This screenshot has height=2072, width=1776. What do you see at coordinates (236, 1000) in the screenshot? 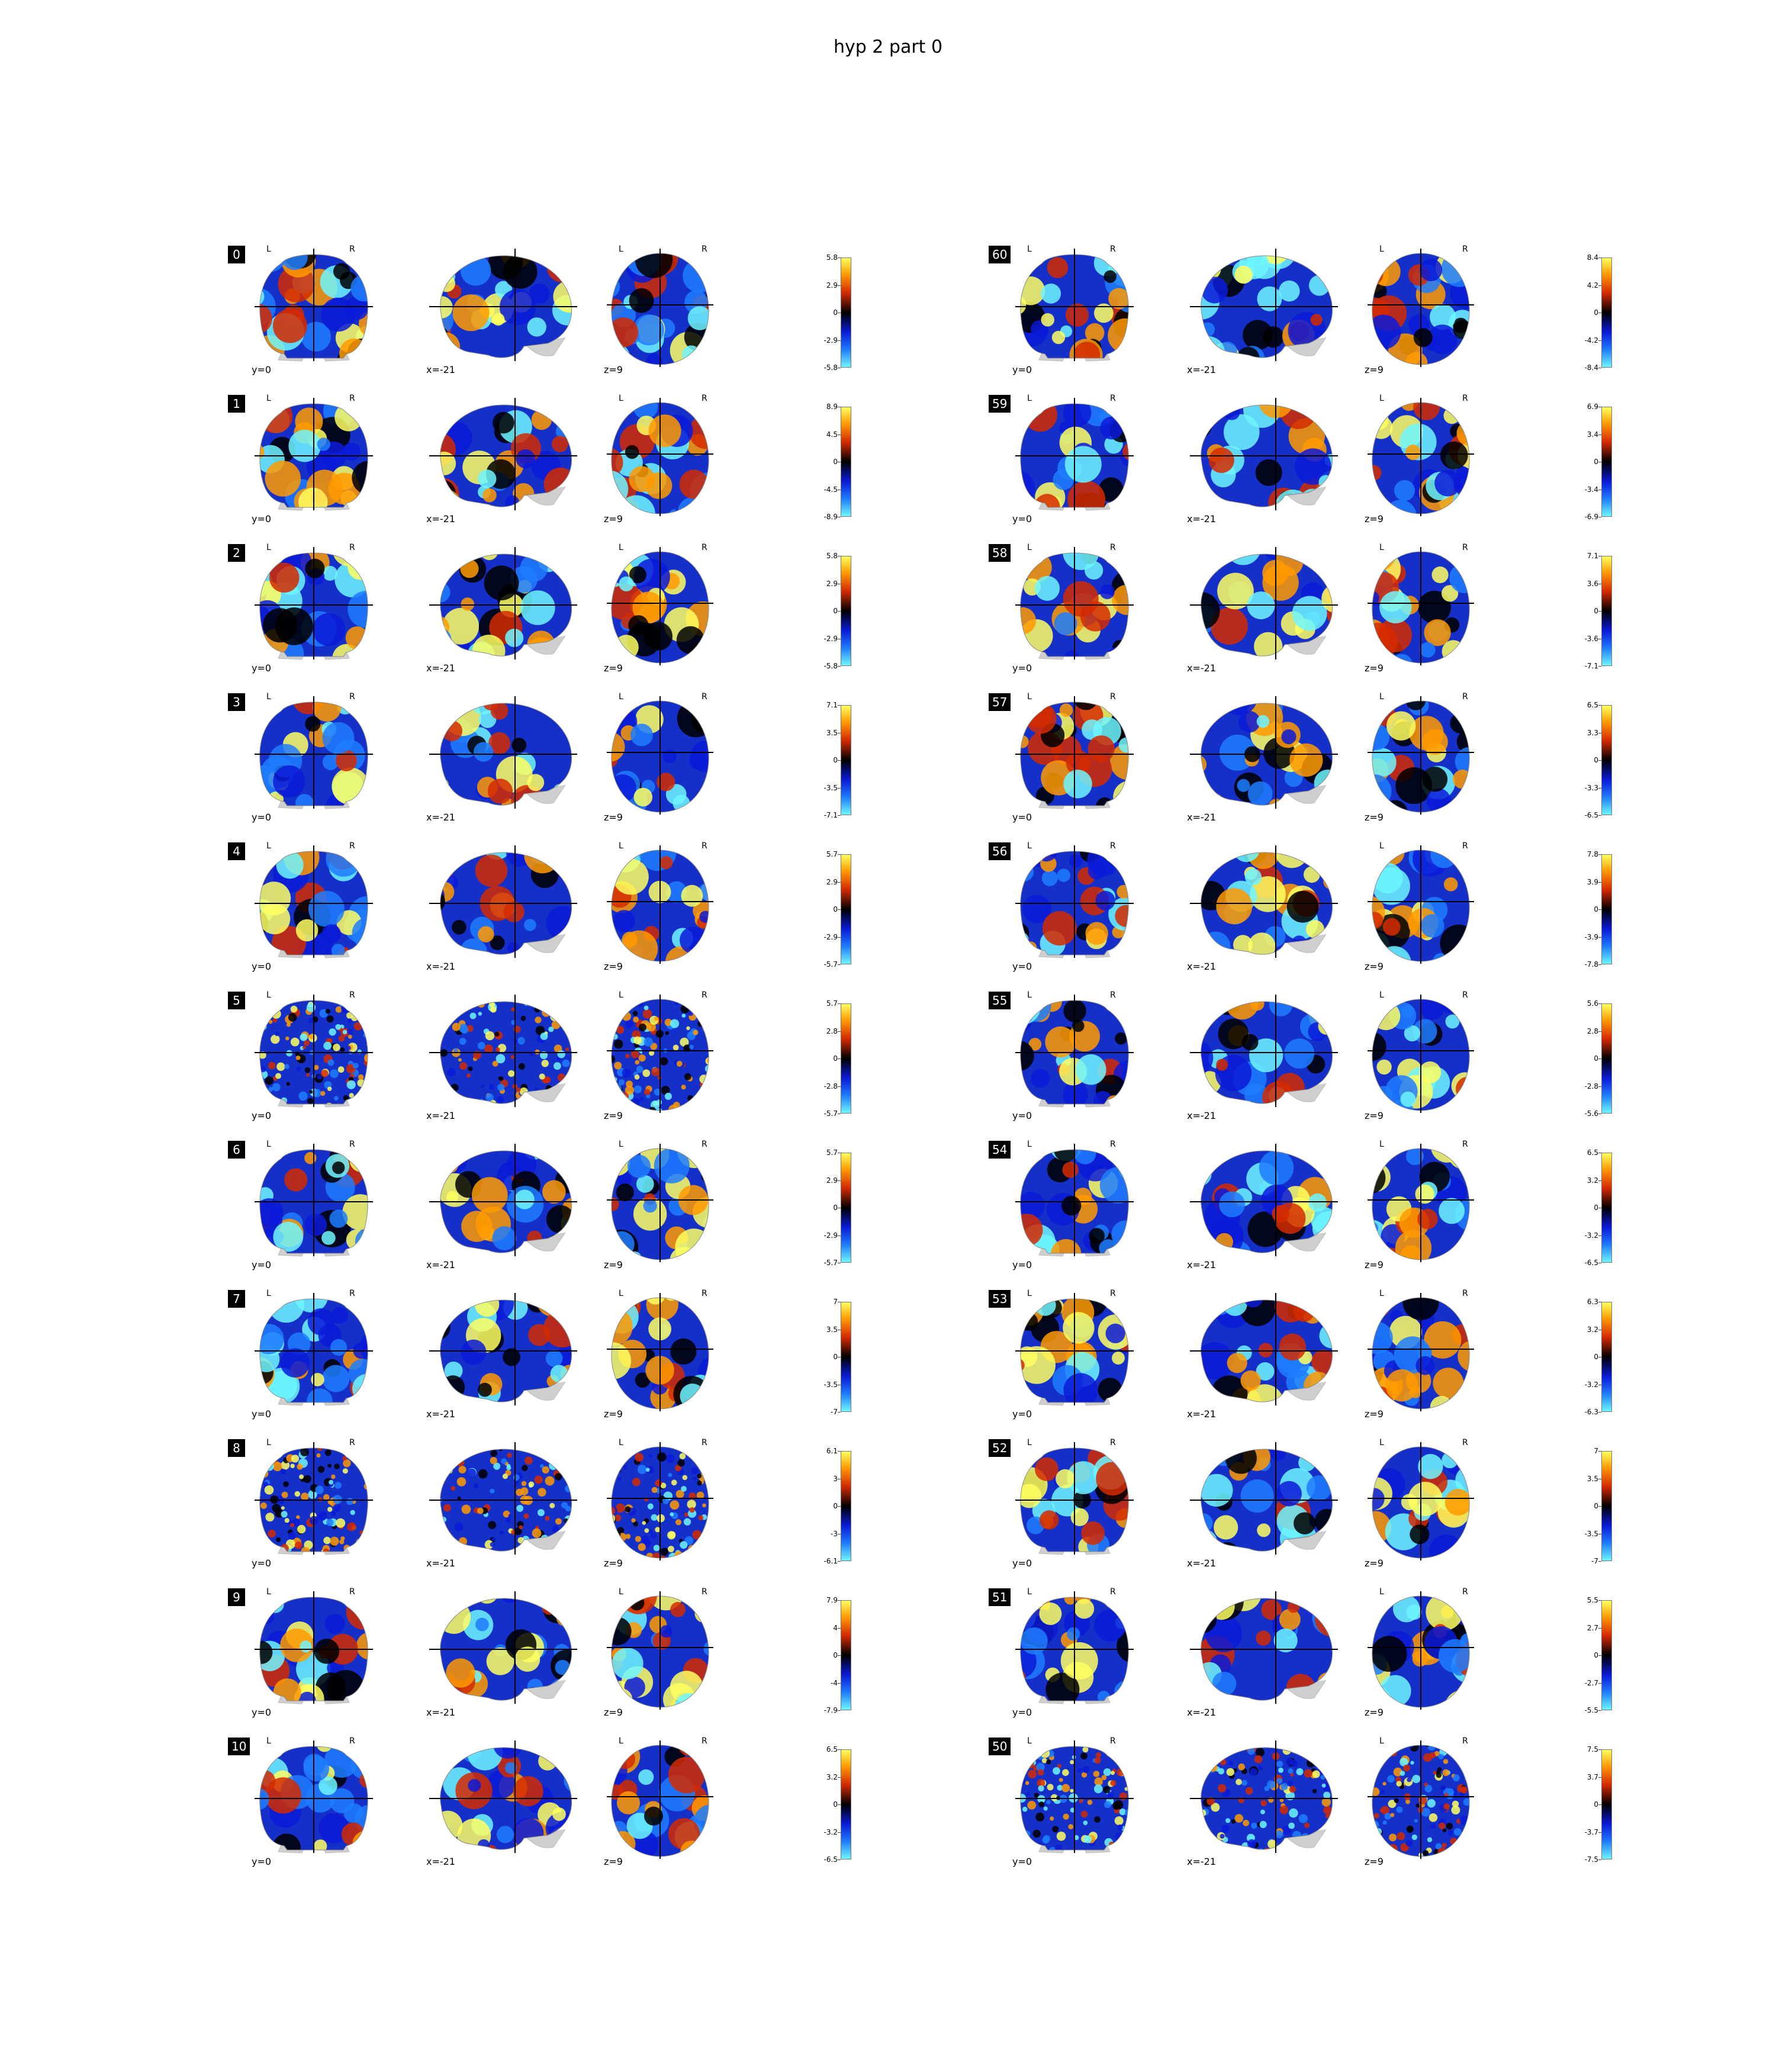
I see `panel-id-label: 5` at bounding box center [236, 1000].